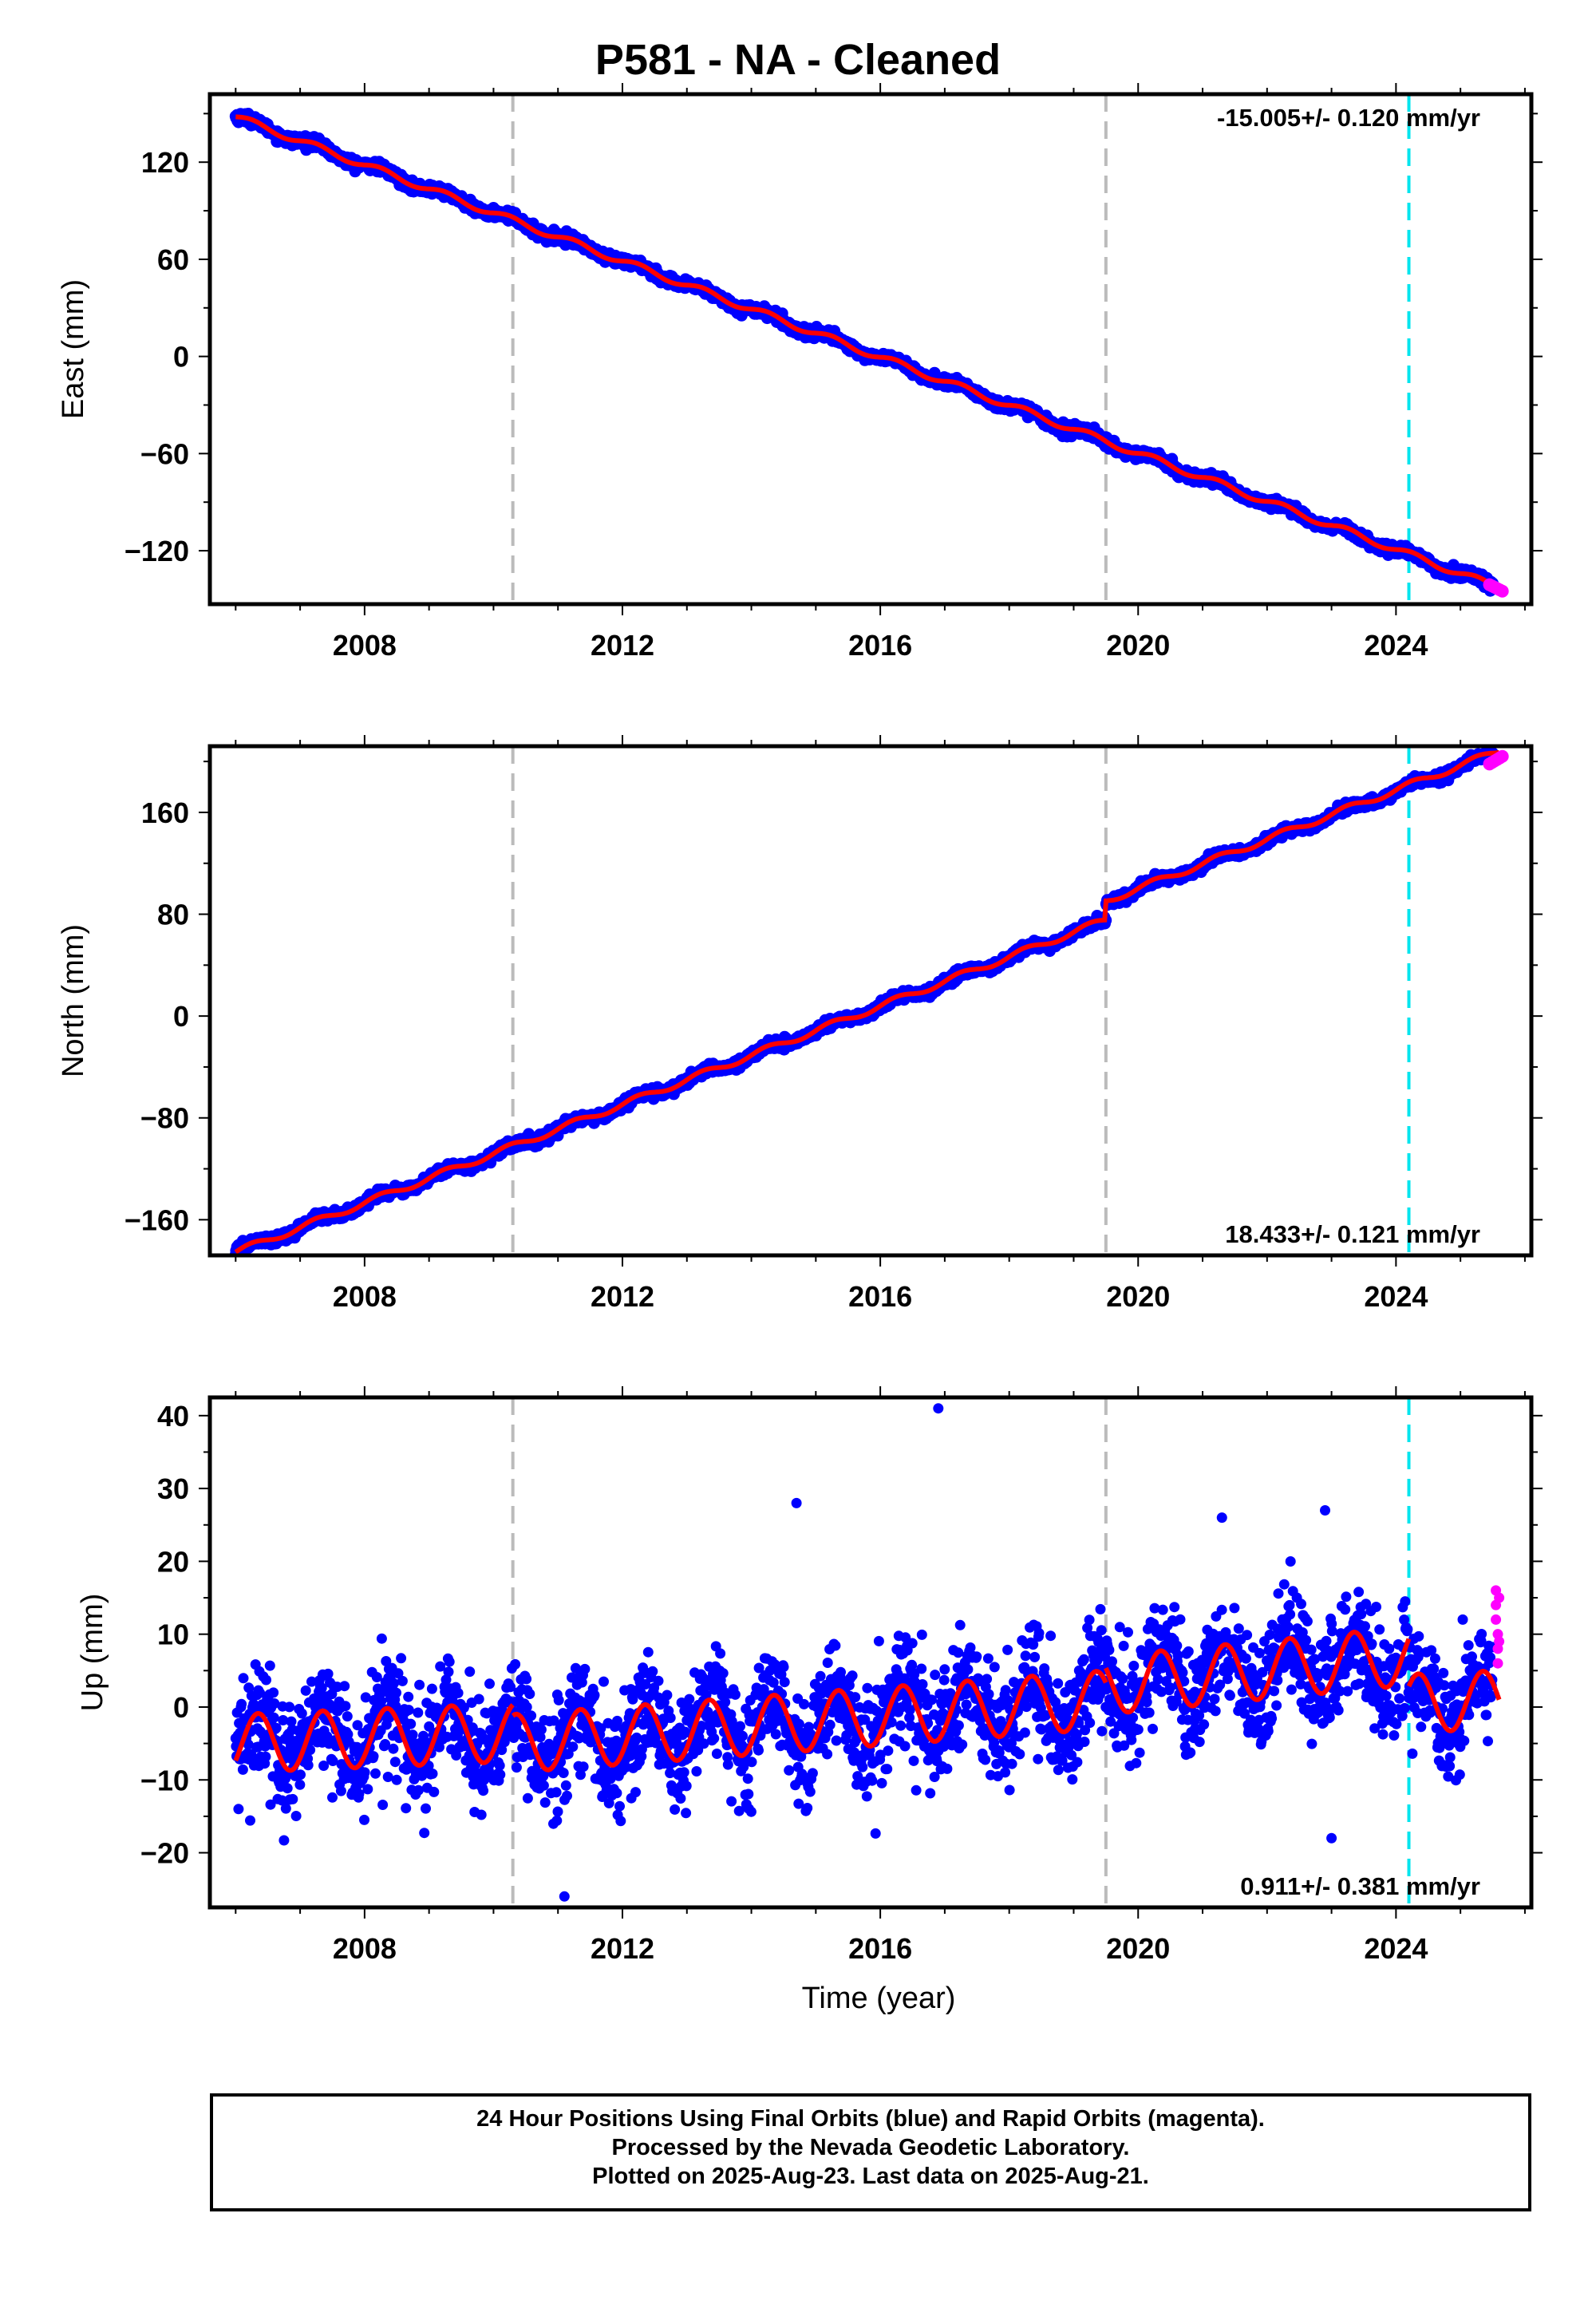  What do you see at coordinates (164, 1780) in the screenshot?
I see `y-tick-label: −10` at bounding box center [164, 1780].